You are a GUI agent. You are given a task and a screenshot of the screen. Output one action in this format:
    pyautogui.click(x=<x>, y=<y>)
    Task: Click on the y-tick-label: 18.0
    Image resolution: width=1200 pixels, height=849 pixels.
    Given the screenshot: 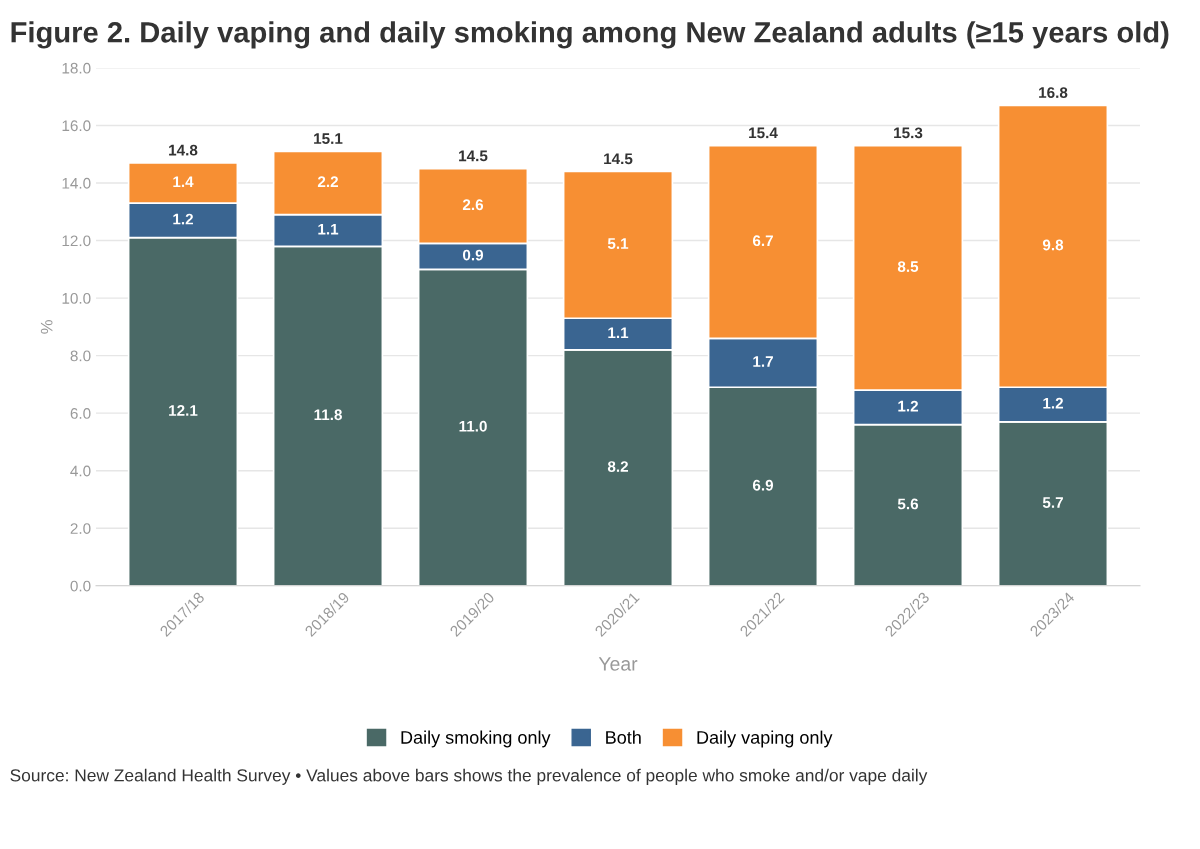 What is the action you would take?
    pyautogui.click(x=76, y=68)
    